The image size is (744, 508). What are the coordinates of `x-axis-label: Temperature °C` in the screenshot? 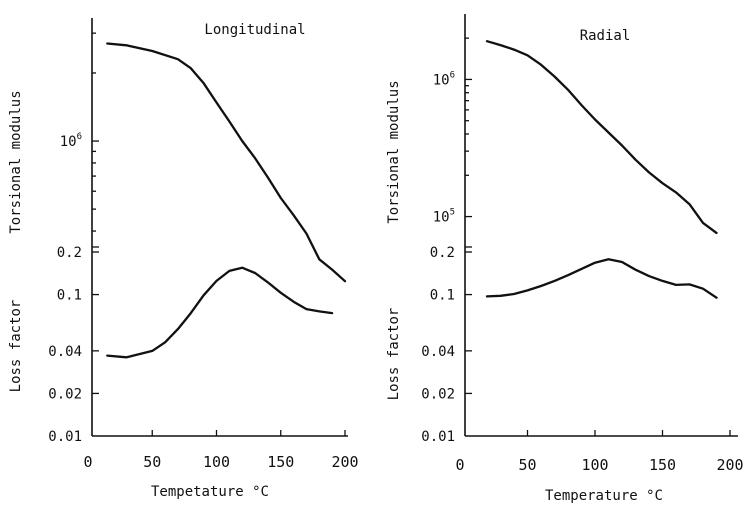 It's located at (604, 496).